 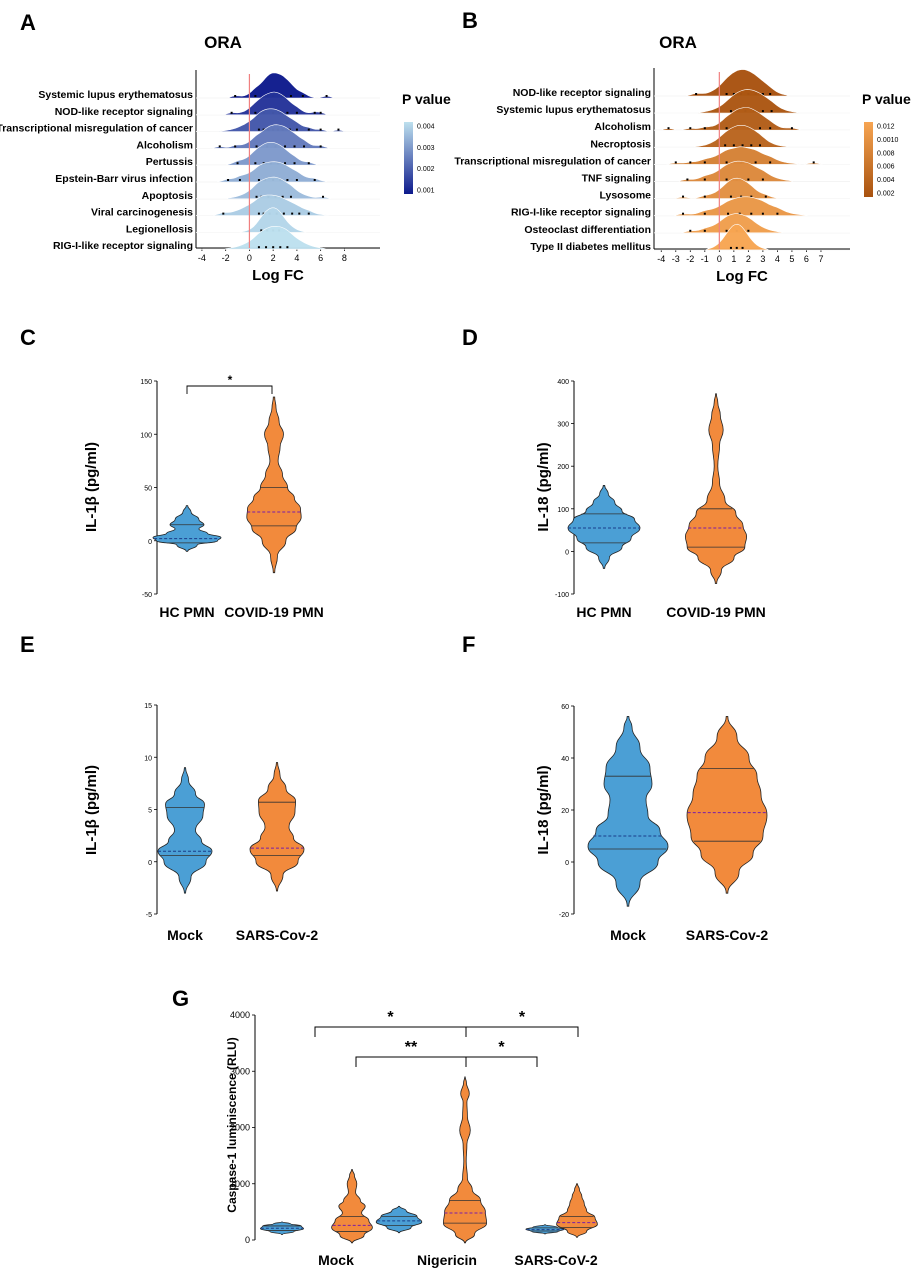 What do you see at coordinates (167, 196) in the screenshot?
I see `pathway-label: Apoptosis` at bounding box center [167, 196].